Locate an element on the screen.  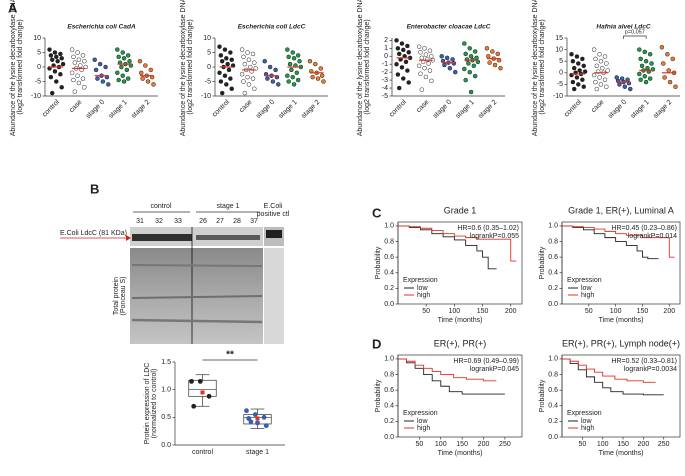
y-tick-label: -2 is located at coordinates (385, 72).